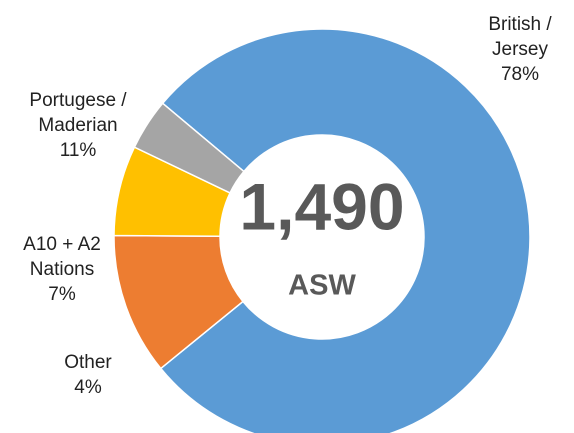  I want to click on slice-label: Portugese / Maderian 11%, so click(78, 125).